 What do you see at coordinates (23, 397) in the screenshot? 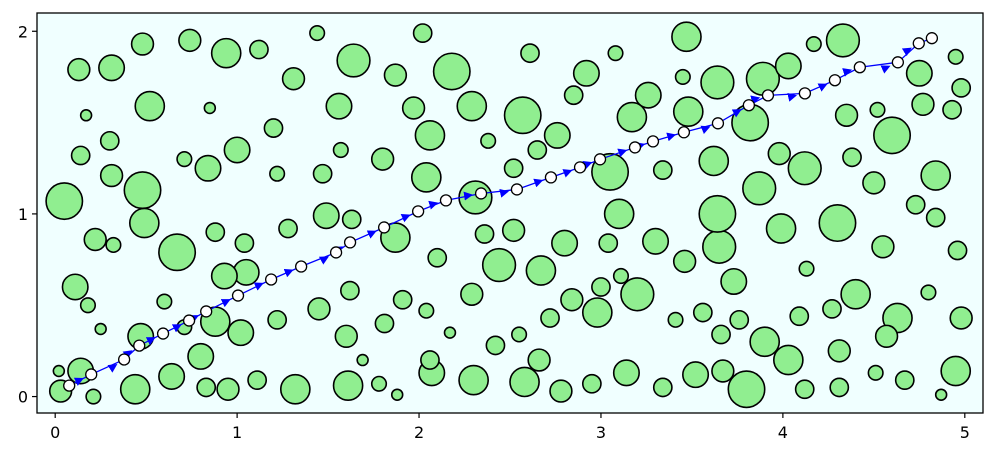
I see `y-tick-label: 0` at bounding box center [23, 397].